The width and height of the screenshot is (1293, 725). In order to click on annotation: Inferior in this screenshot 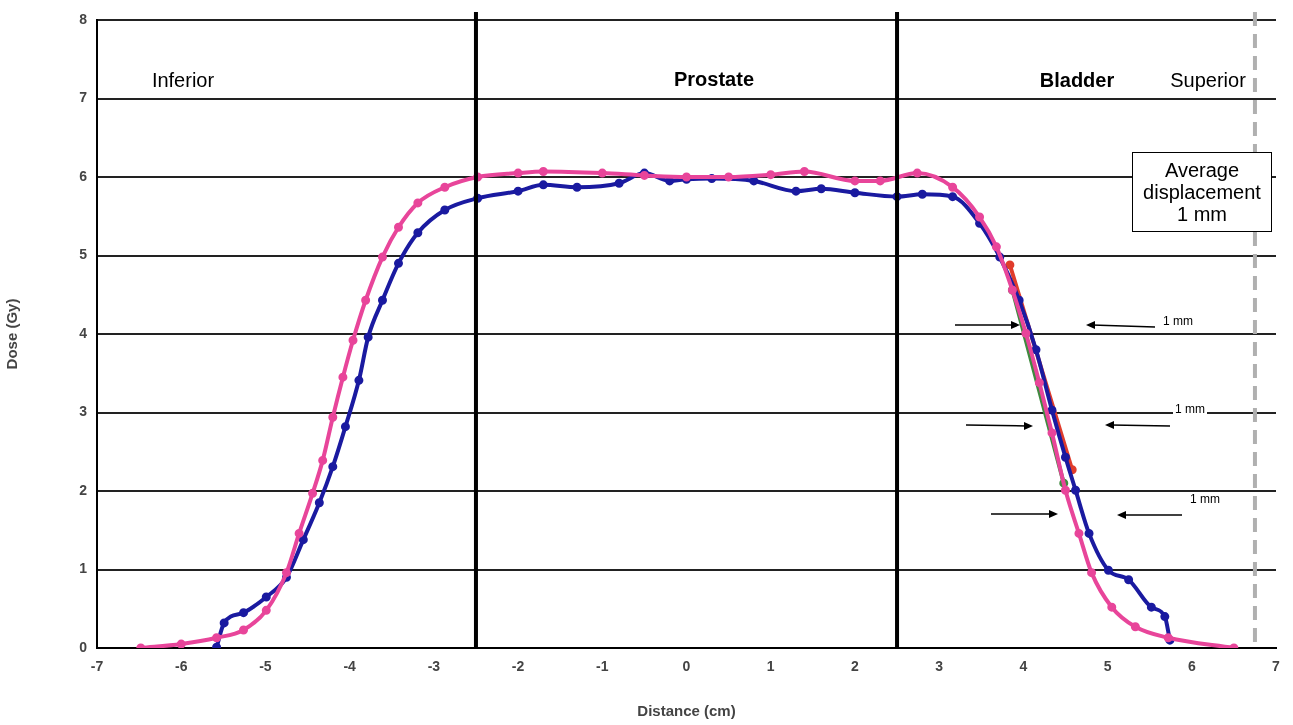, I will do `click(183, 80)`.